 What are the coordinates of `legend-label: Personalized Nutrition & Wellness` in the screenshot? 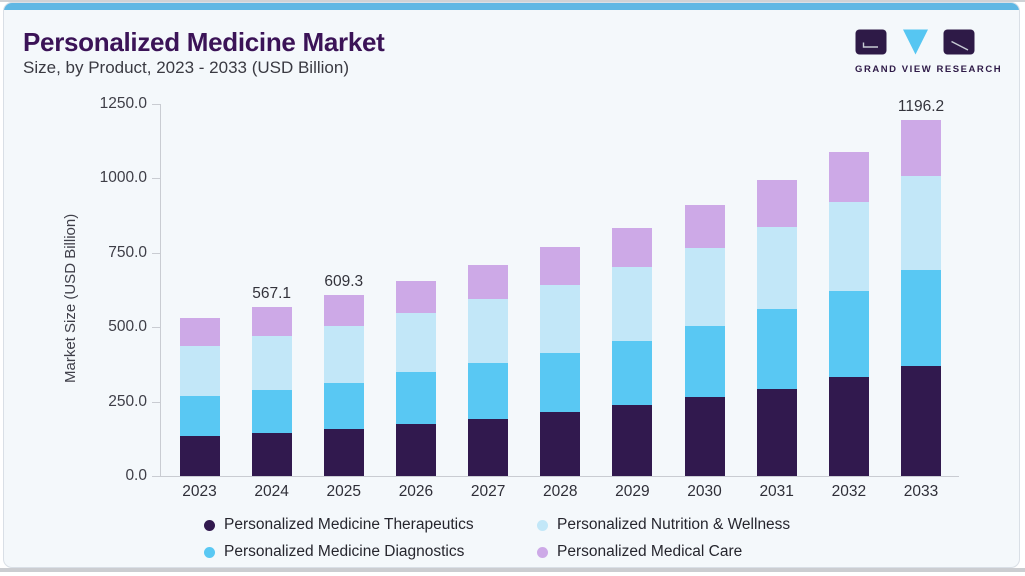 It's located at (674, 524).